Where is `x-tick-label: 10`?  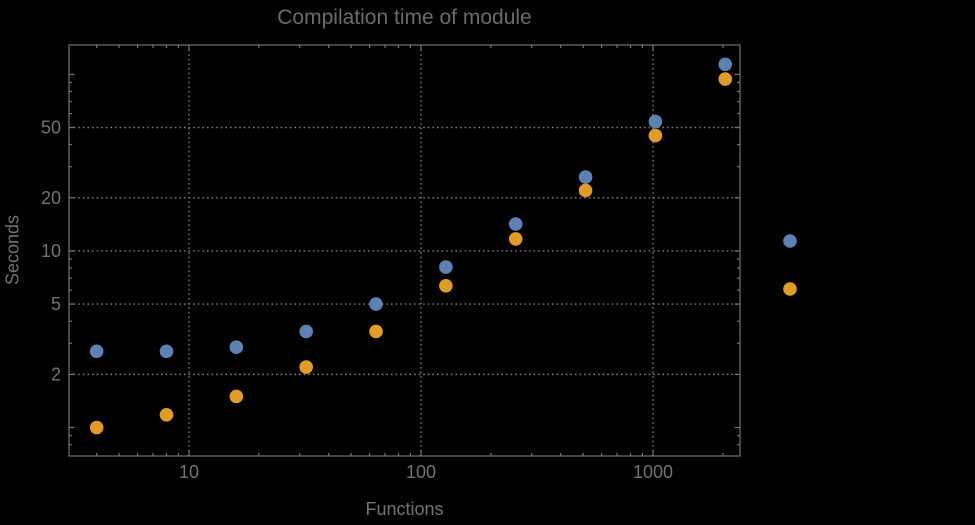
x-tick-label: 10 is located at coordinates (189, 472).